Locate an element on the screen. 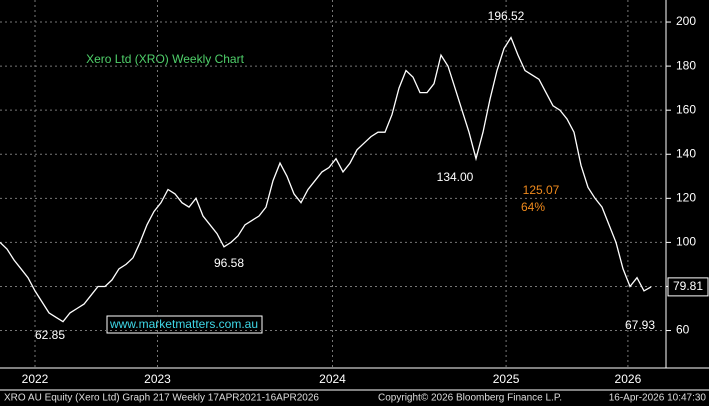  x-tick-label: 2024 is located at coordinates (332, 379).